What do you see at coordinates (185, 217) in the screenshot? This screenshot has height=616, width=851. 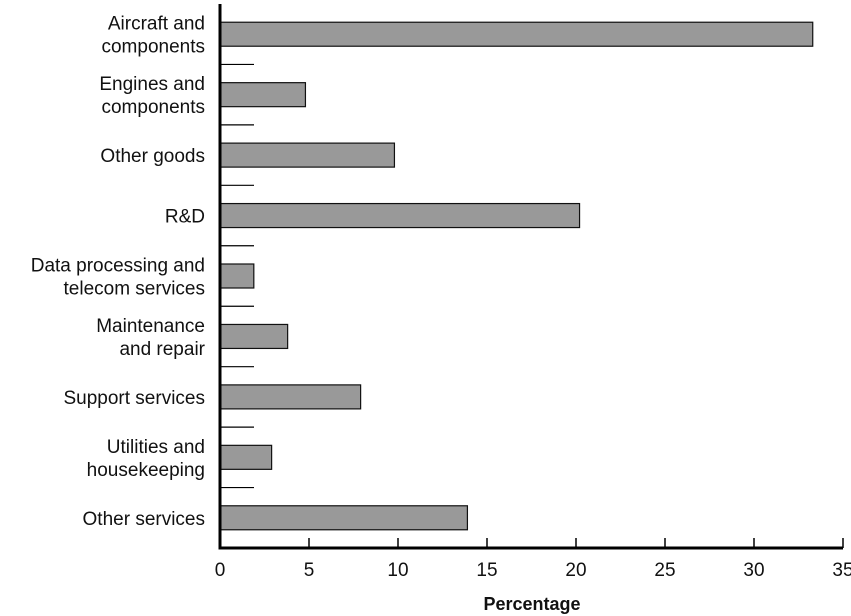 I see `category-label: R&D` at bounding box center [185, 217].